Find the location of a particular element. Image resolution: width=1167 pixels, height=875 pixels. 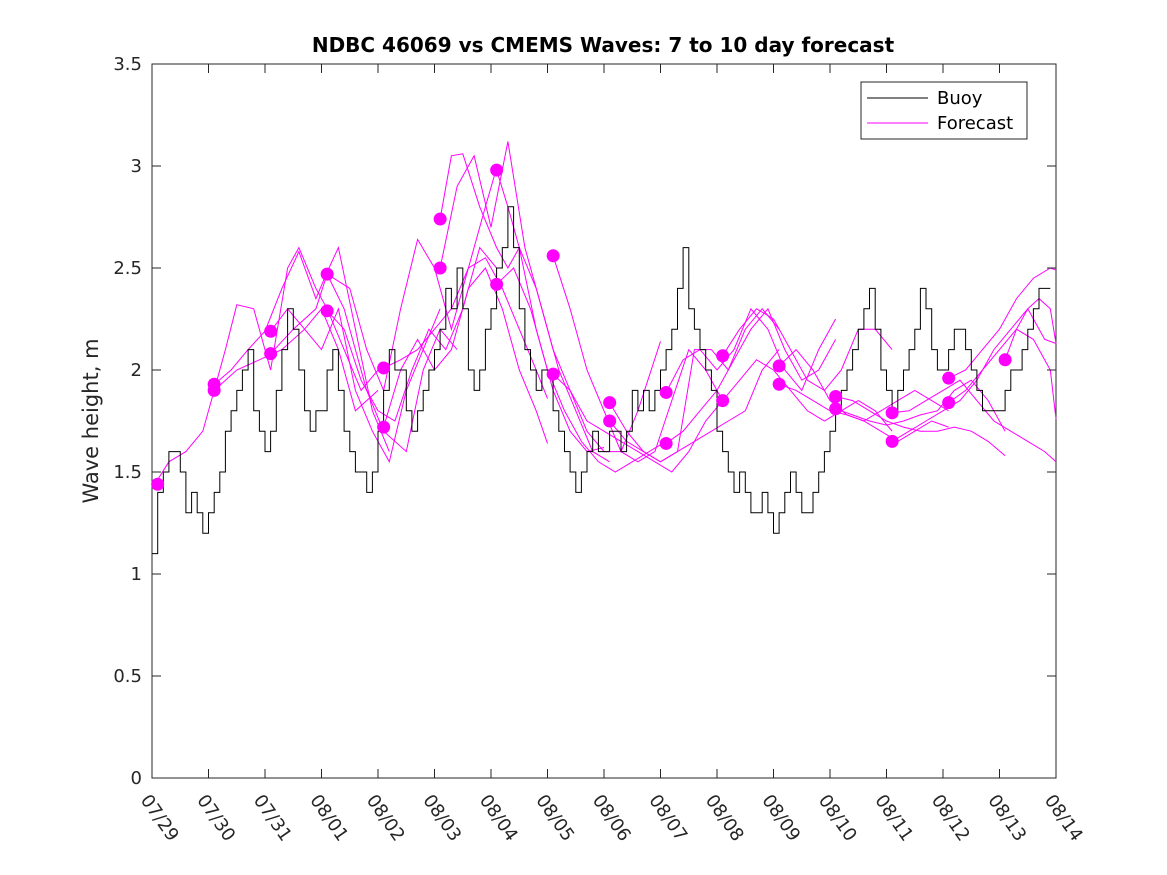

y-tick-label: 0.5 is located at coordinates (127, 676).